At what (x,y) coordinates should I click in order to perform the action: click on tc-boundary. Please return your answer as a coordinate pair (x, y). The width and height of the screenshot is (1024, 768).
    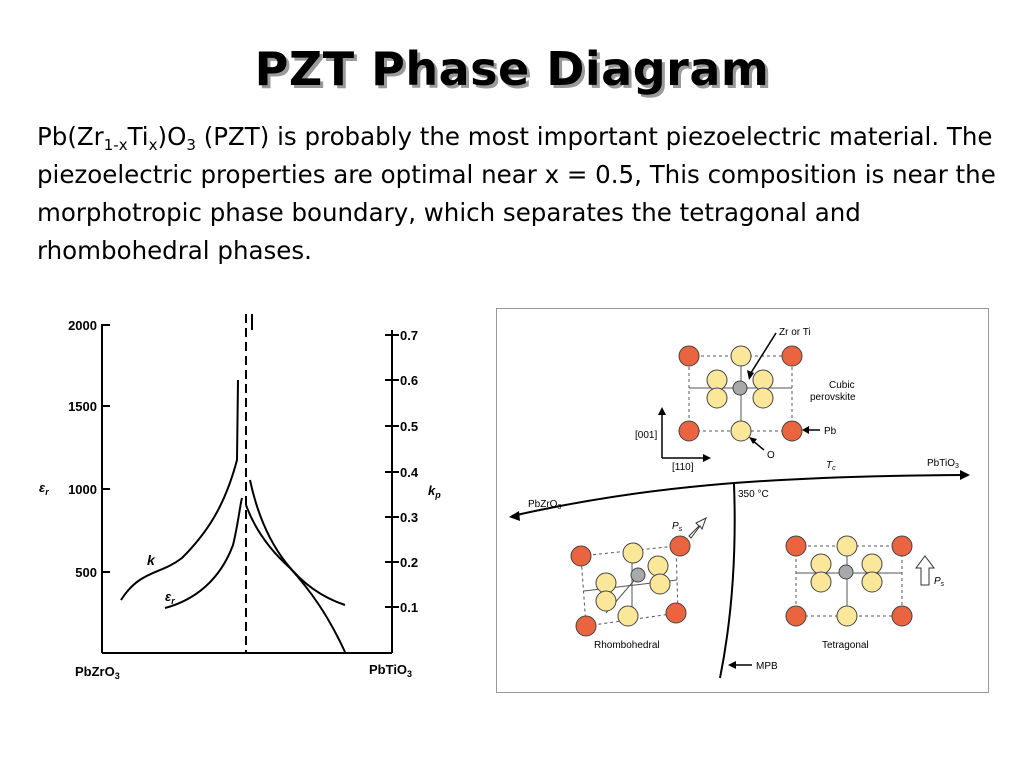
    Looking at the image, I should click on (739, 495).